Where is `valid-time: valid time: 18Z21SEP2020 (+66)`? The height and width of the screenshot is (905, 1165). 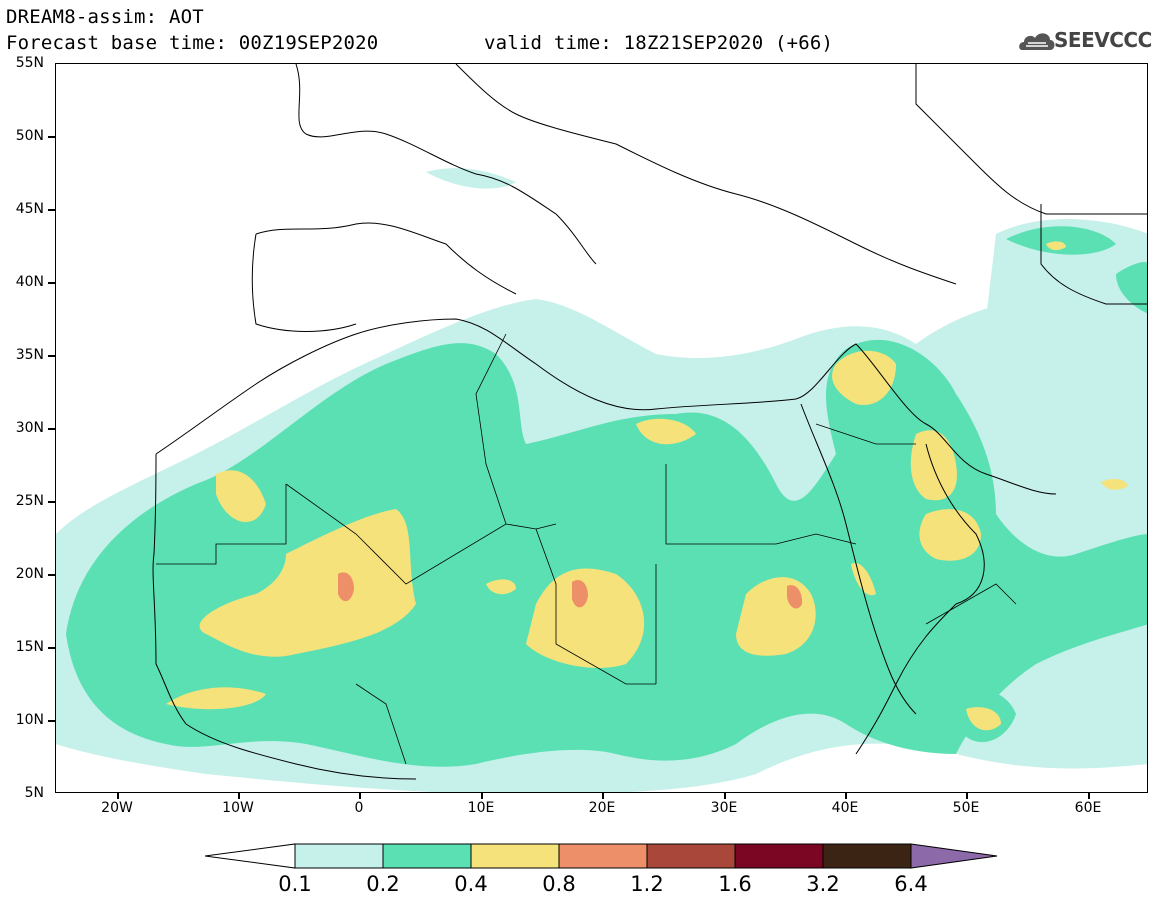
valid-time: valid time: 18Z21SEP2020 (+66) is located at coordinates (659, 43).